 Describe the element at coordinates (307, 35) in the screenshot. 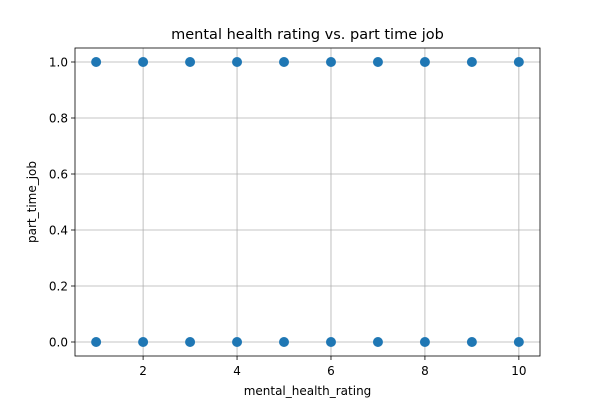

I see `chart-title: mental health rating vs. part time job` at that location.